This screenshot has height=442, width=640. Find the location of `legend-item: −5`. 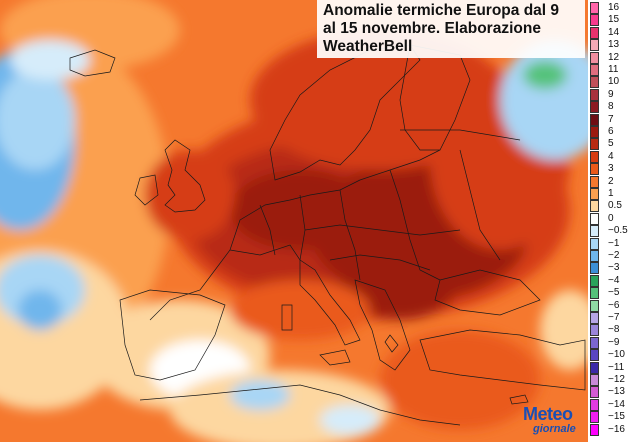

legend-item: −5 is located at coordinates (614, 293).